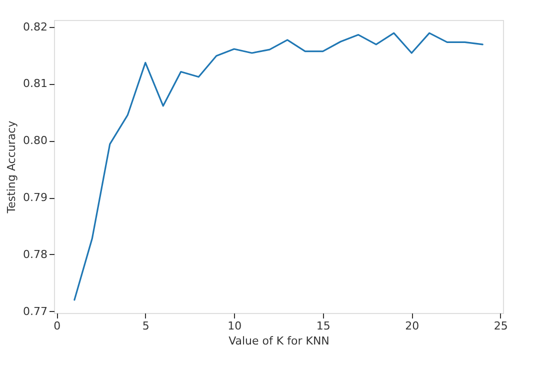 Image resolution: width=554 pixels, height=374 pixels. I want to click on x-axis-title: Value of K for KNN, so click(279, 341).